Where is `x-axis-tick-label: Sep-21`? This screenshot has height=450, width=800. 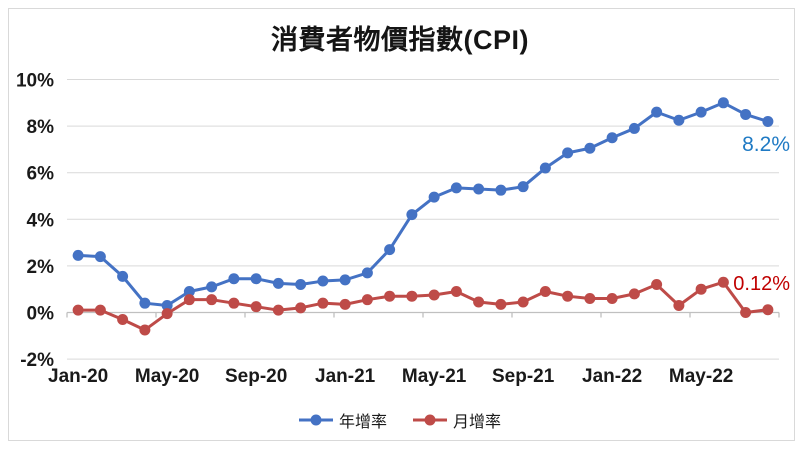
x-axis-tick-label: Sep-21 is located at coordinates (523, 376).